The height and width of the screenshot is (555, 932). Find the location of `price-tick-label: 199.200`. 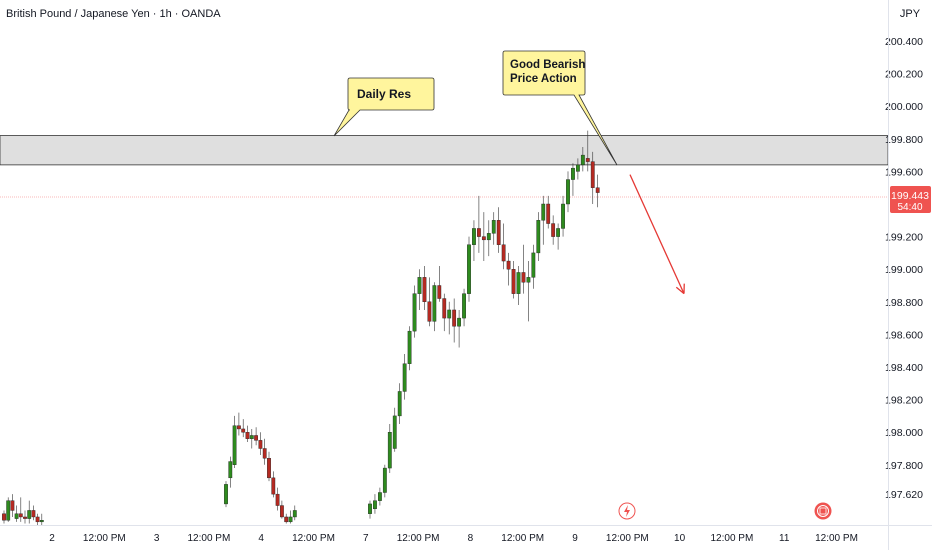

price-tick-label: 199.200 is located at coordinates (904, 238).